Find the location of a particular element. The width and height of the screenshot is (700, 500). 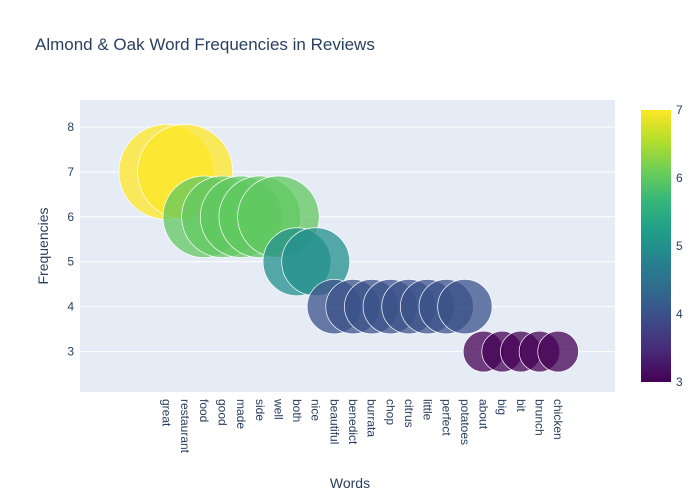

y-tick-label: 6 is located at coordinates (70, 217).